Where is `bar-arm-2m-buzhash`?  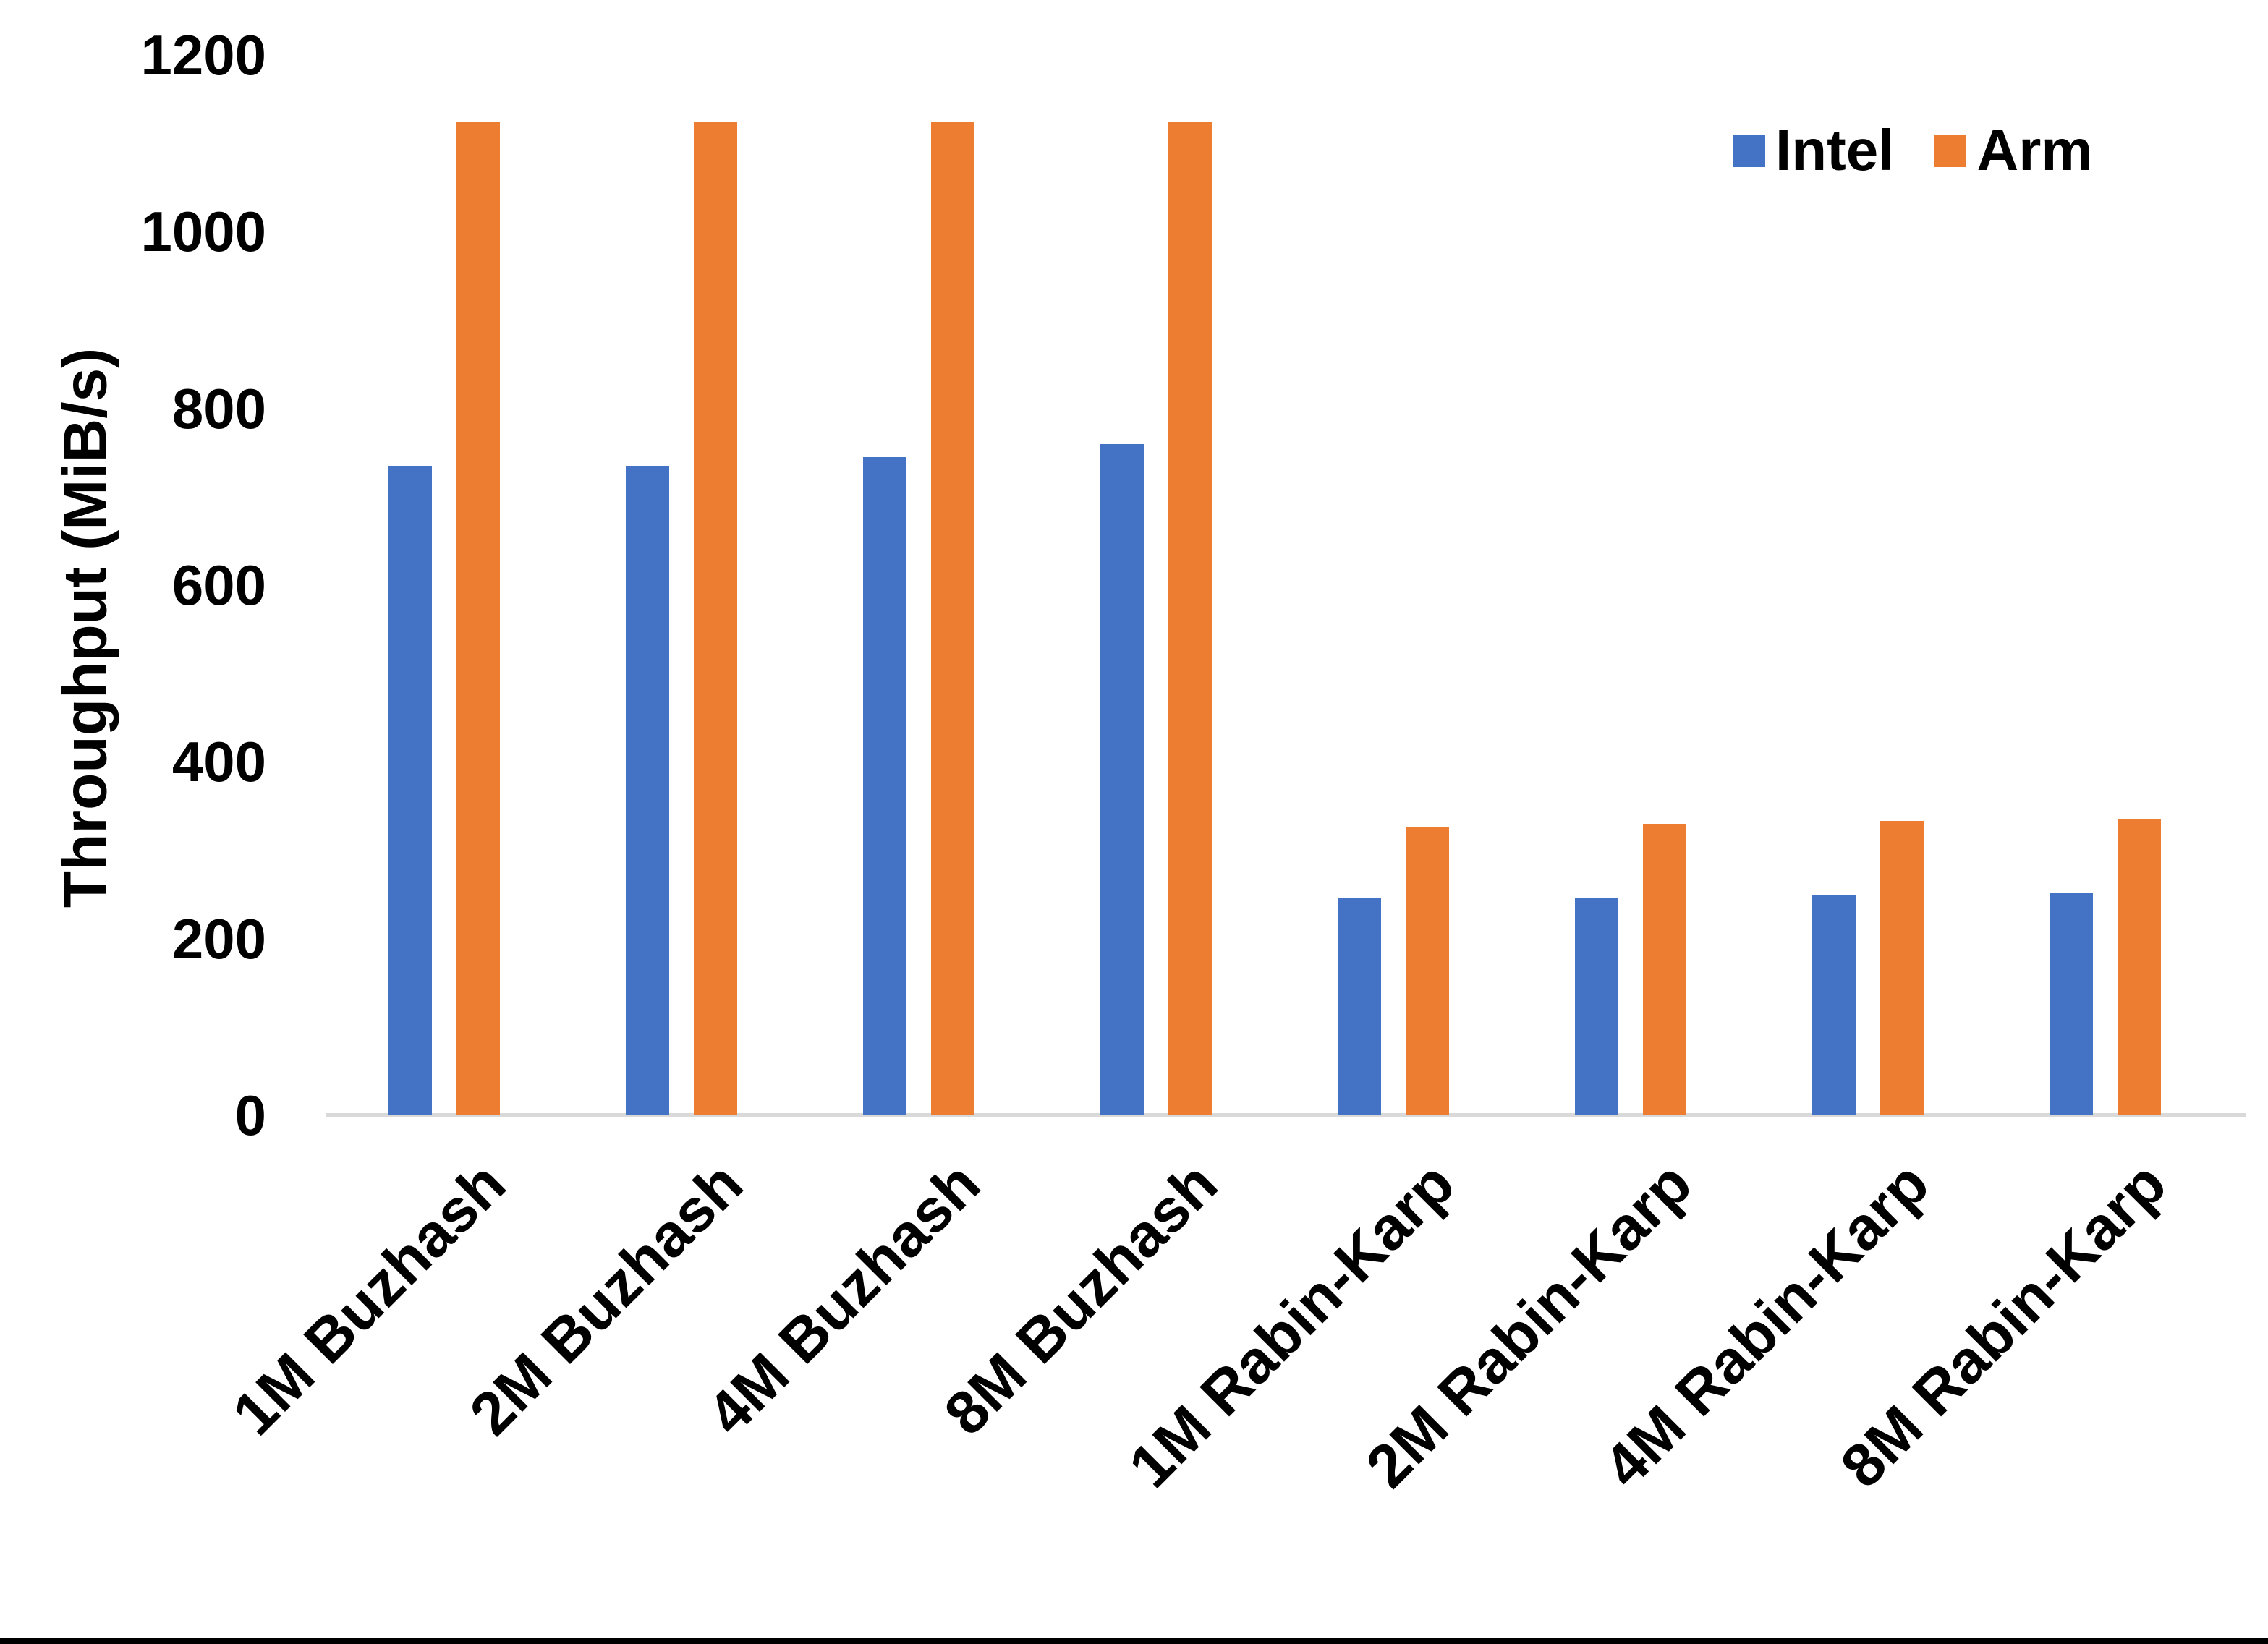 bar-arm-2m-buzhash is located at coordinates (715, 618).